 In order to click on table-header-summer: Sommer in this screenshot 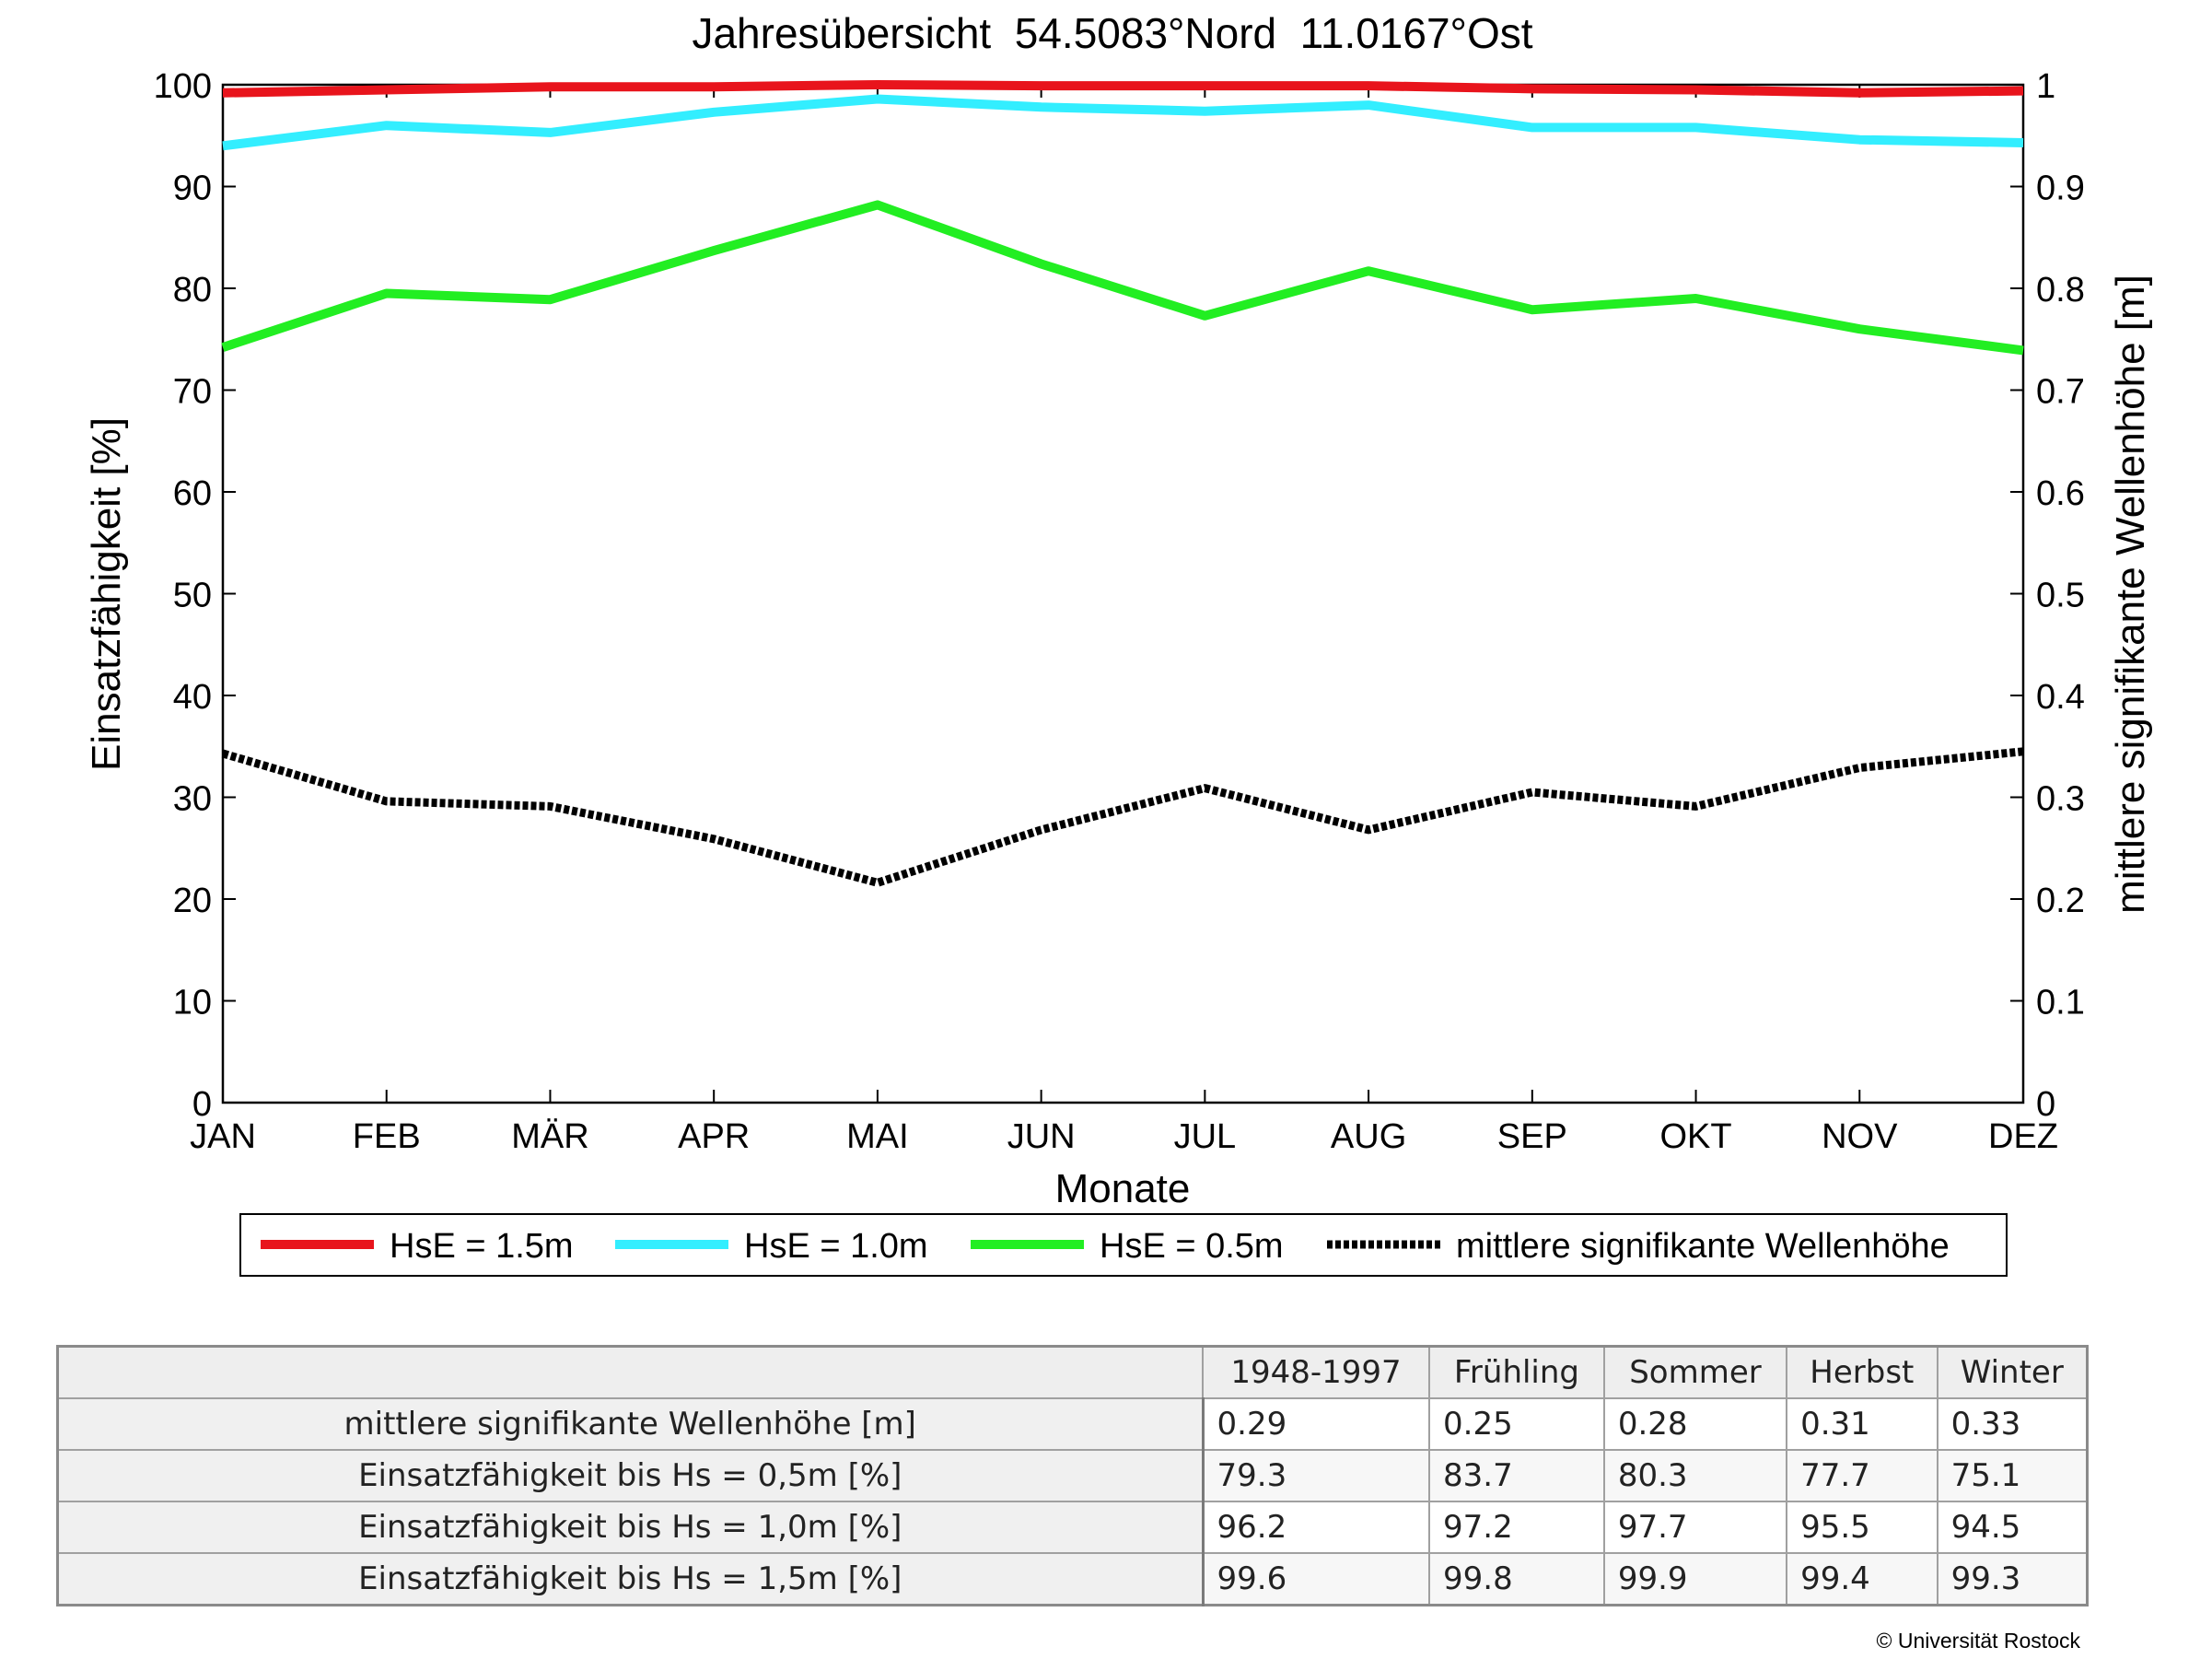, I will do `click(1695, 1372)`.